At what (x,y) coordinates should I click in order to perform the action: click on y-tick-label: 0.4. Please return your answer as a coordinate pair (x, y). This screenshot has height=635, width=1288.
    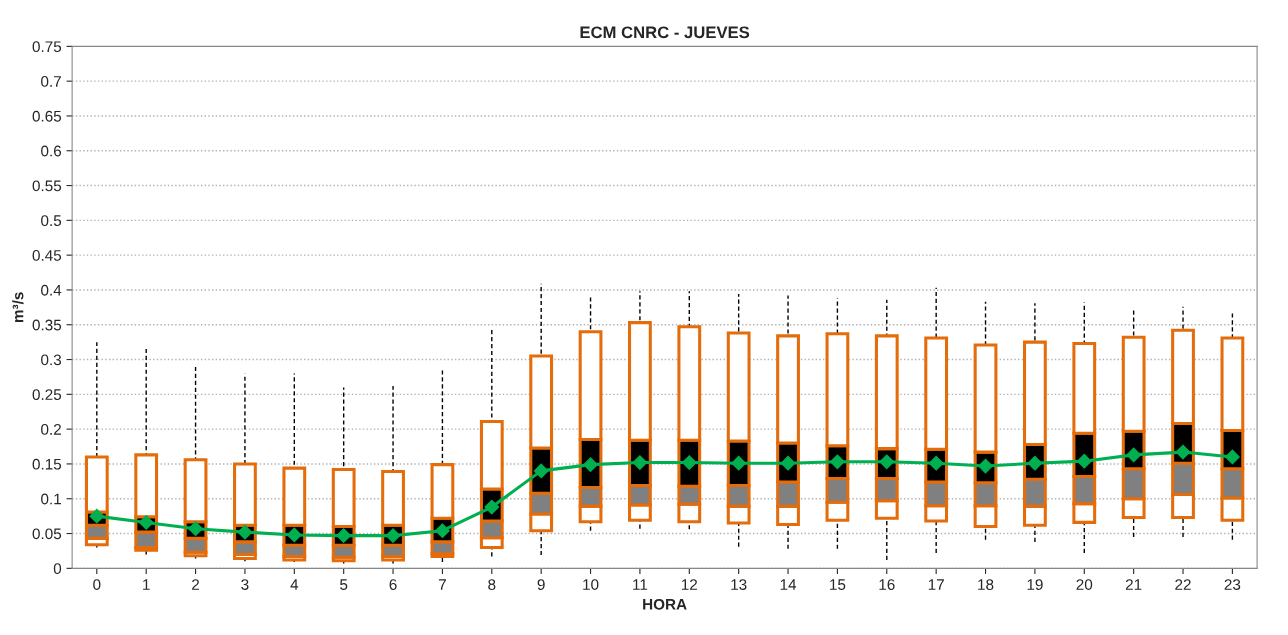
    Looking at the image, I should click on (51, 290).